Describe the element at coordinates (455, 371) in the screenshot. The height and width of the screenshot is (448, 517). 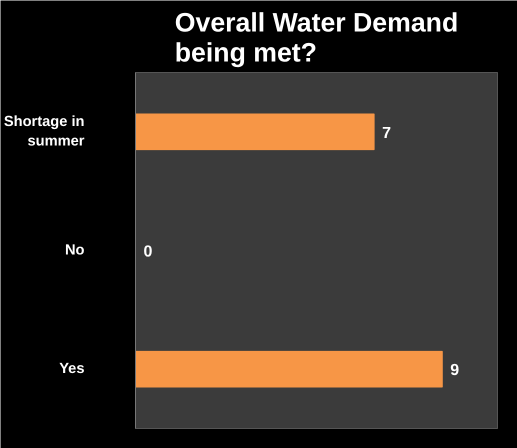
I see `data-label: 9` at that location.